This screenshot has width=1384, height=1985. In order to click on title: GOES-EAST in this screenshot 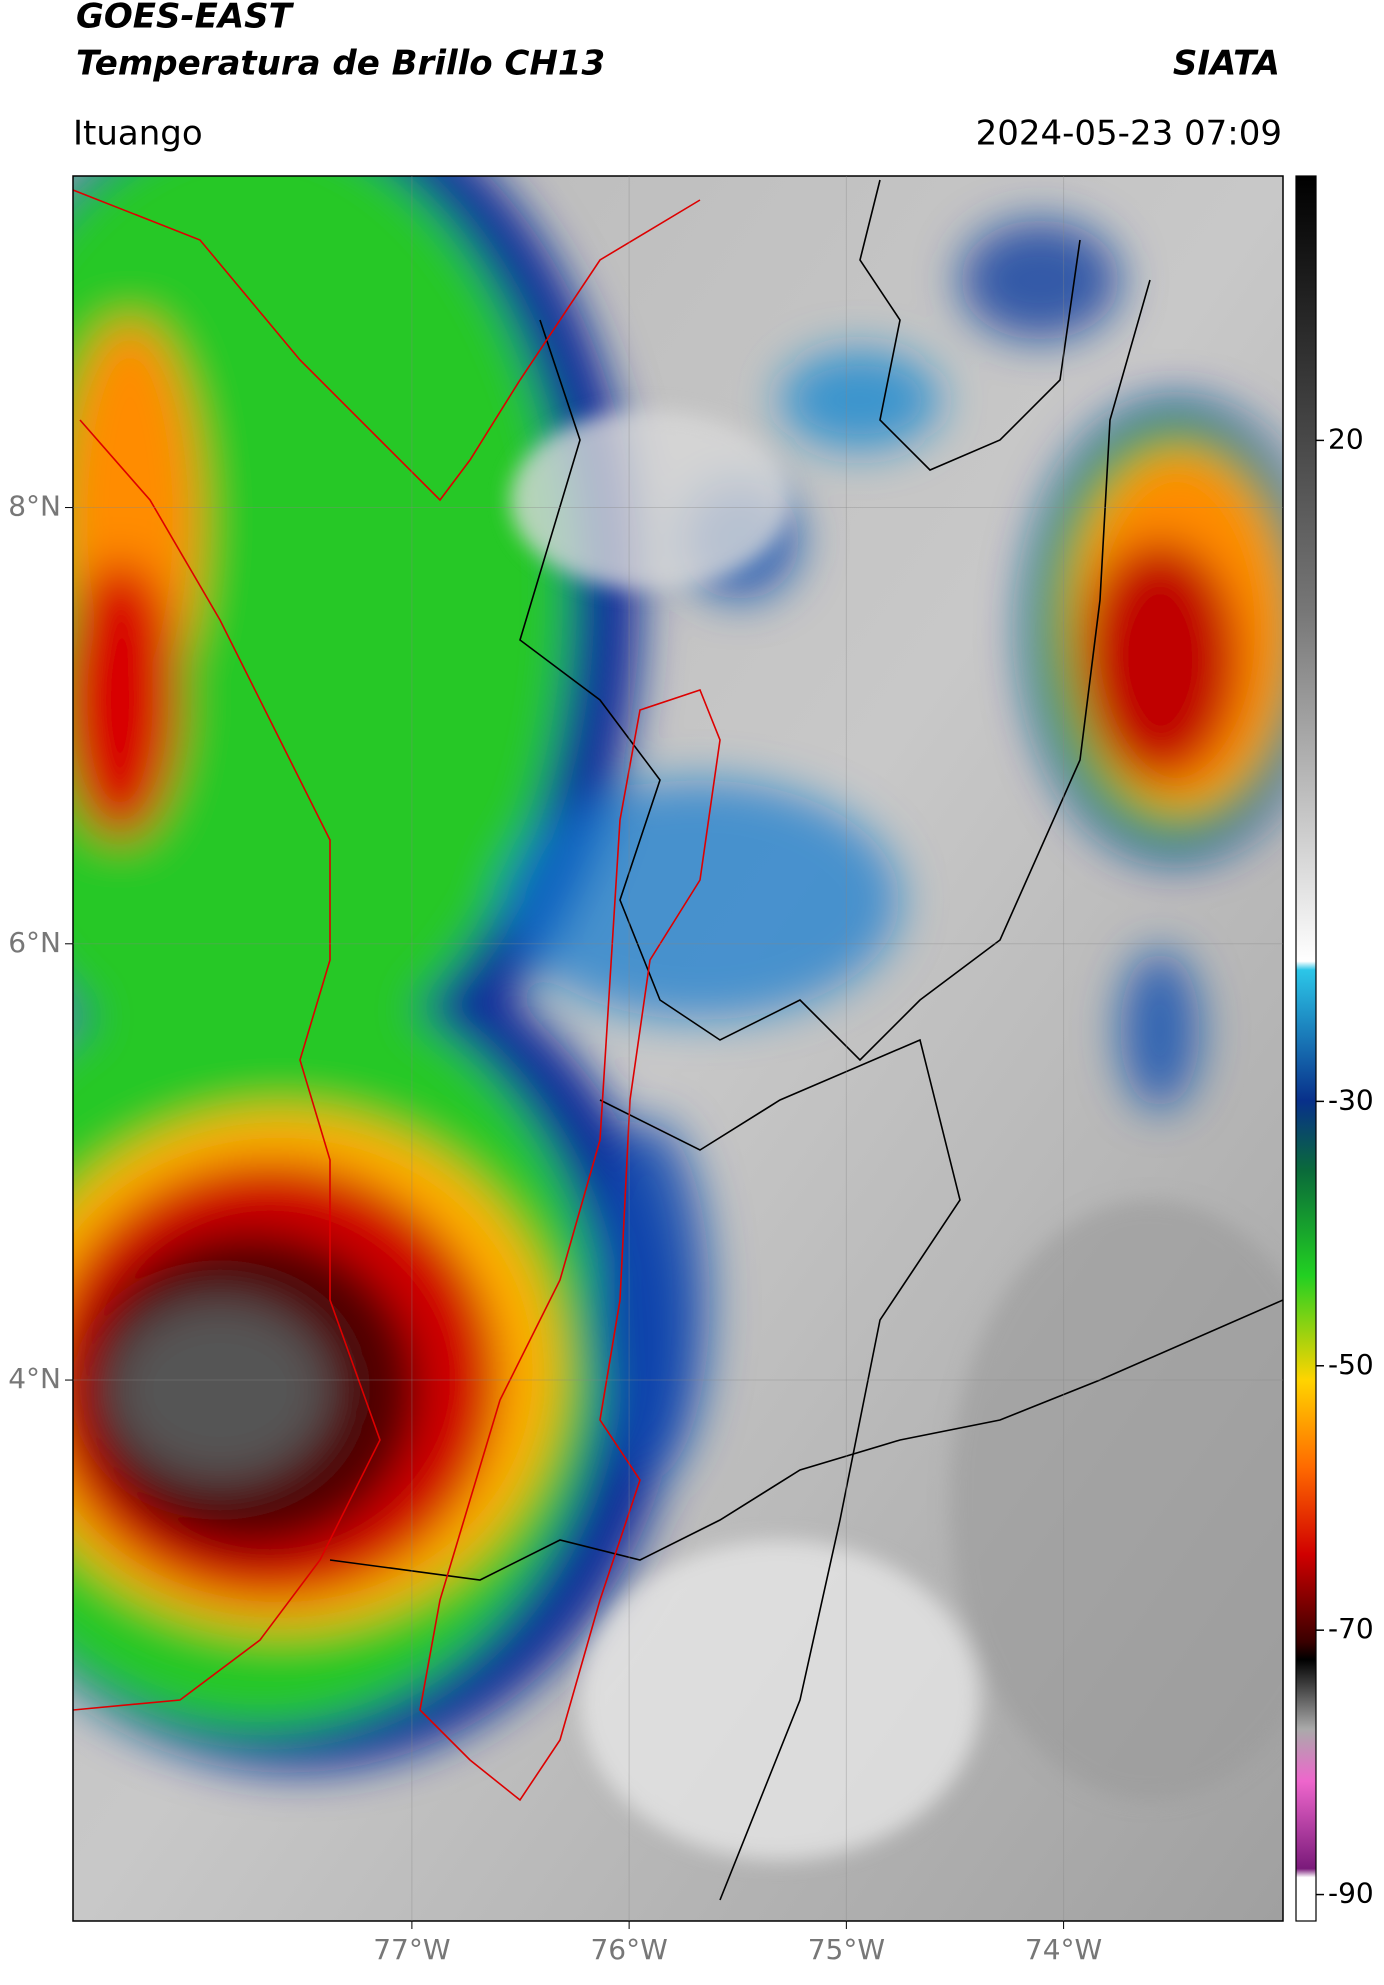, I will do `click(185, 18)`.